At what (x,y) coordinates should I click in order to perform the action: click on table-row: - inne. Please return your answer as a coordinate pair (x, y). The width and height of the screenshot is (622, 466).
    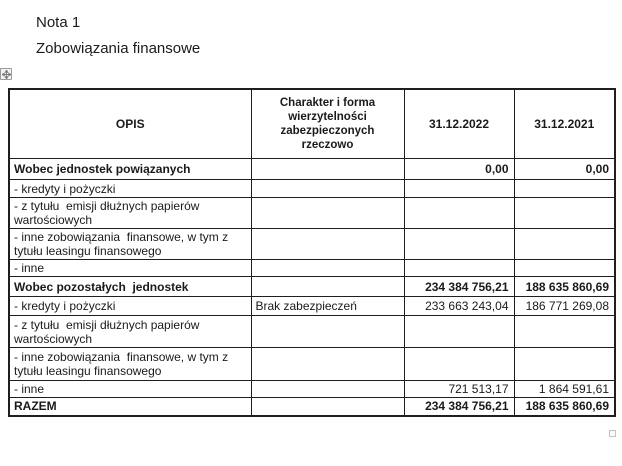
    Looking at the image, I should click on (312, 268).